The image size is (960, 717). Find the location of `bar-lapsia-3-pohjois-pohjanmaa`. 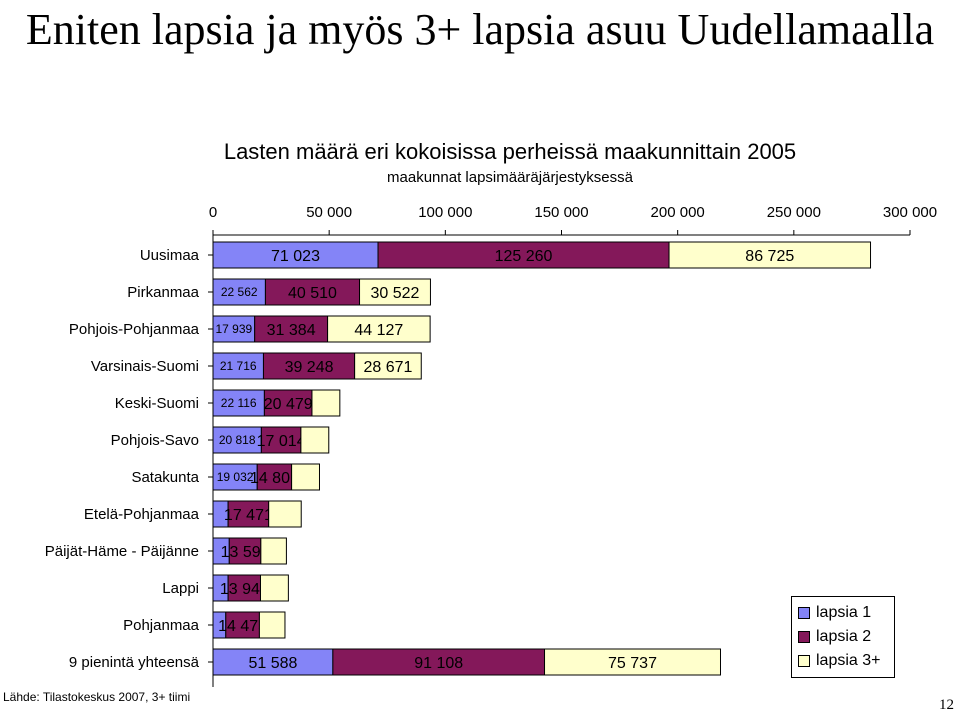

bar-lapsia-3-pohjois-pohjanmaa is located at coordinates (379, 329).